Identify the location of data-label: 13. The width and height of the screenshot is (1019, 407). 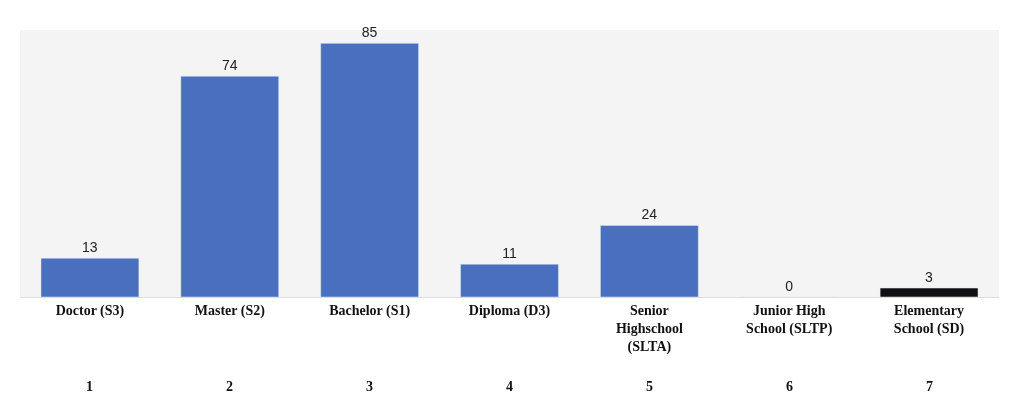
(90, 247).